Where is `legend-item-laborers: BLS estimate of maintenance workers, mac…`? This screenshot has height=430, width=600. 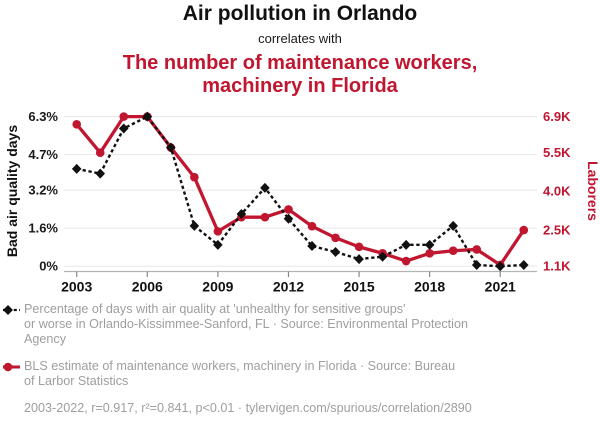 legend-item-laborers: BLS estimate of maintenance workers, mac… is located at coordinates (297, 374).